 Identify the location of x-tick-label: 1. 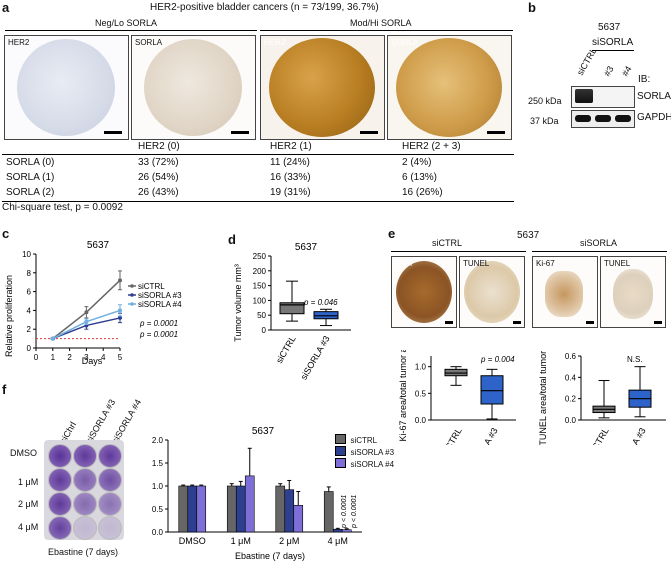
(53, 357).